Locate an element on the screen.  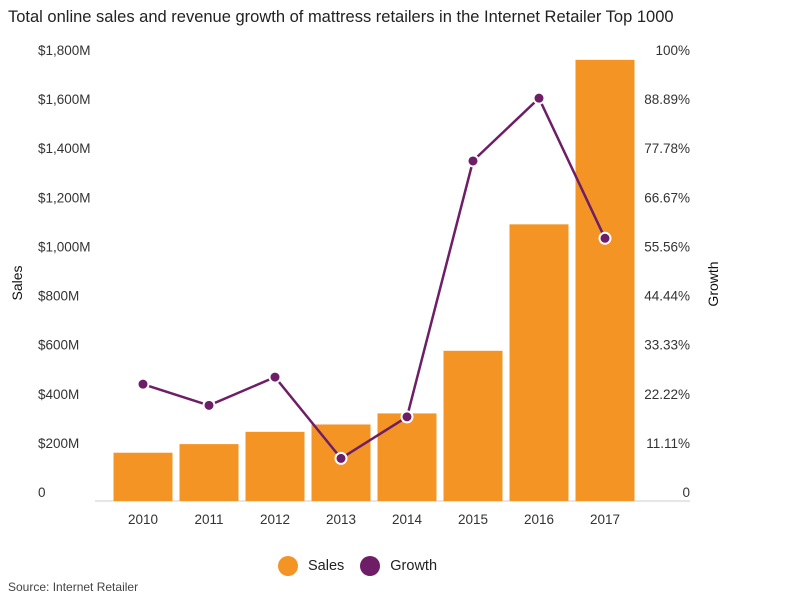
legend-label-sales: Sales is located at coordinates (326, 566).